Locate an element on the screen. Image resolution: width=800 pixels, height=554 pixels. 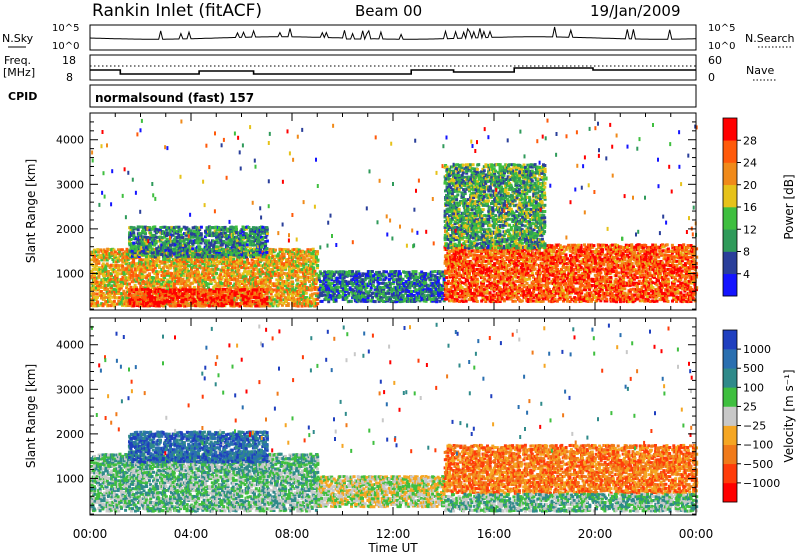
nave-label: Nave is located at coordinates (760, 70).